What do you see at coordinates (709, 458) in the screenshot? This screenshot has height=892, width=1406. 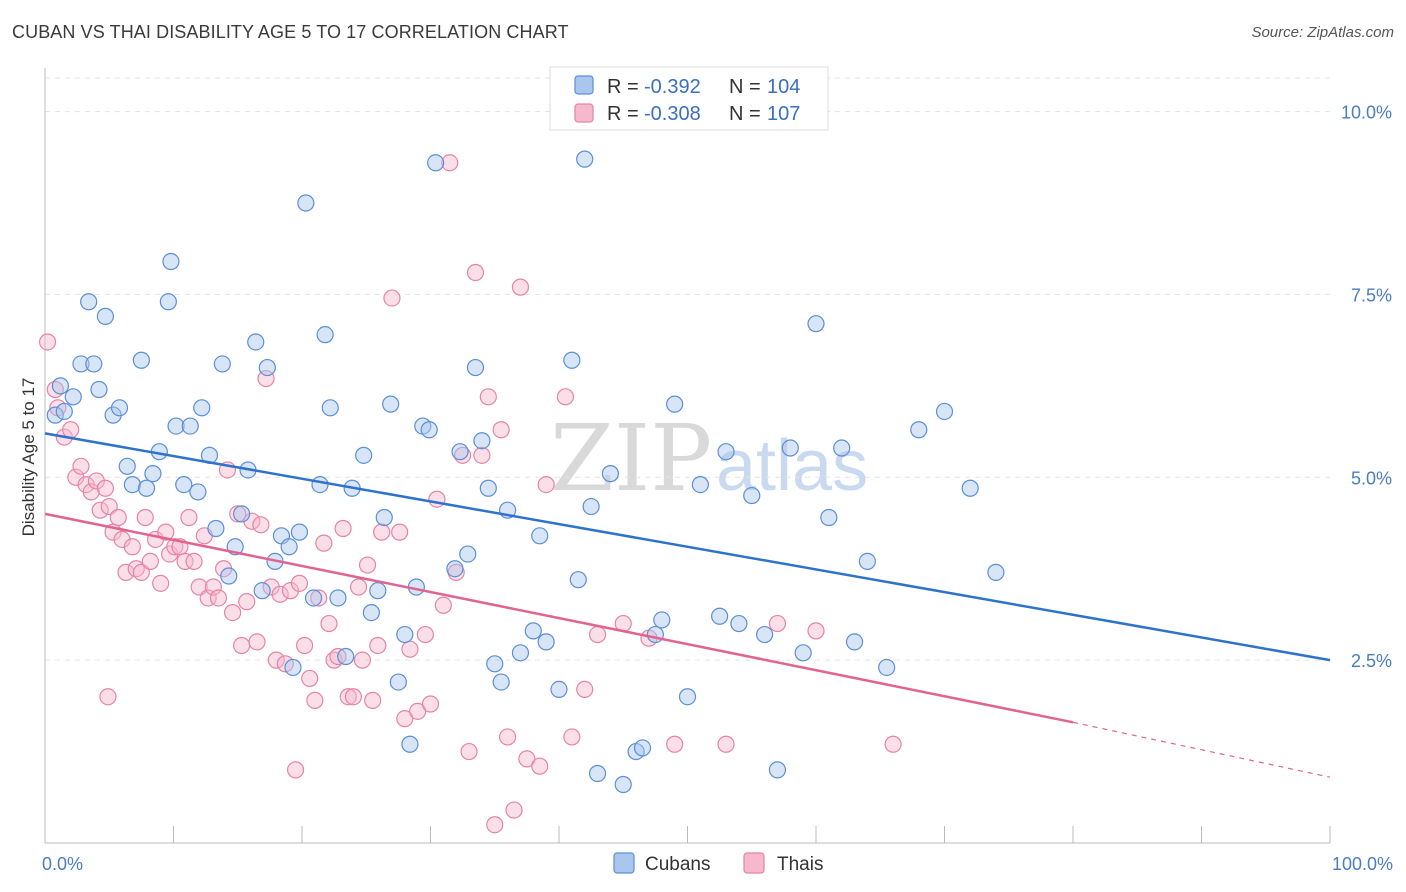 I see `watermark: ZIP atlas` at bounding box center [709, 458].